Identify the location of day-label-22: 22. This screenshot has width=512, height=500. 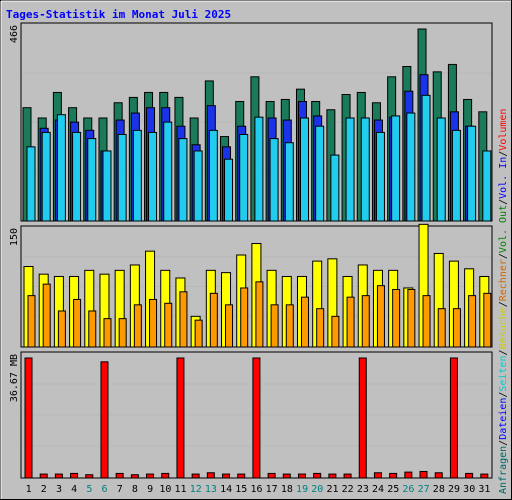
(348, 489).